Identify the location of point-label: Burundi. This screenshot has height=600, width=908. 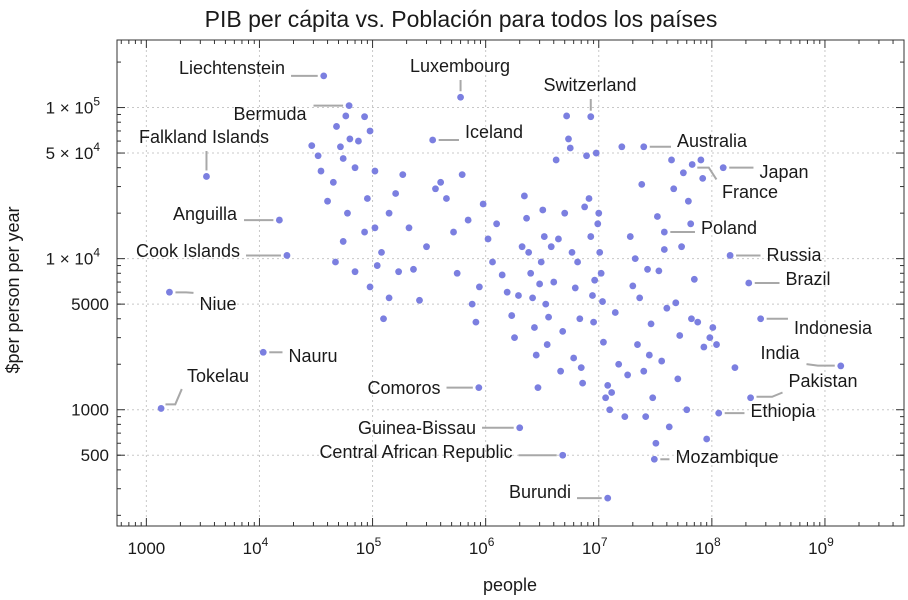
(540, 492).